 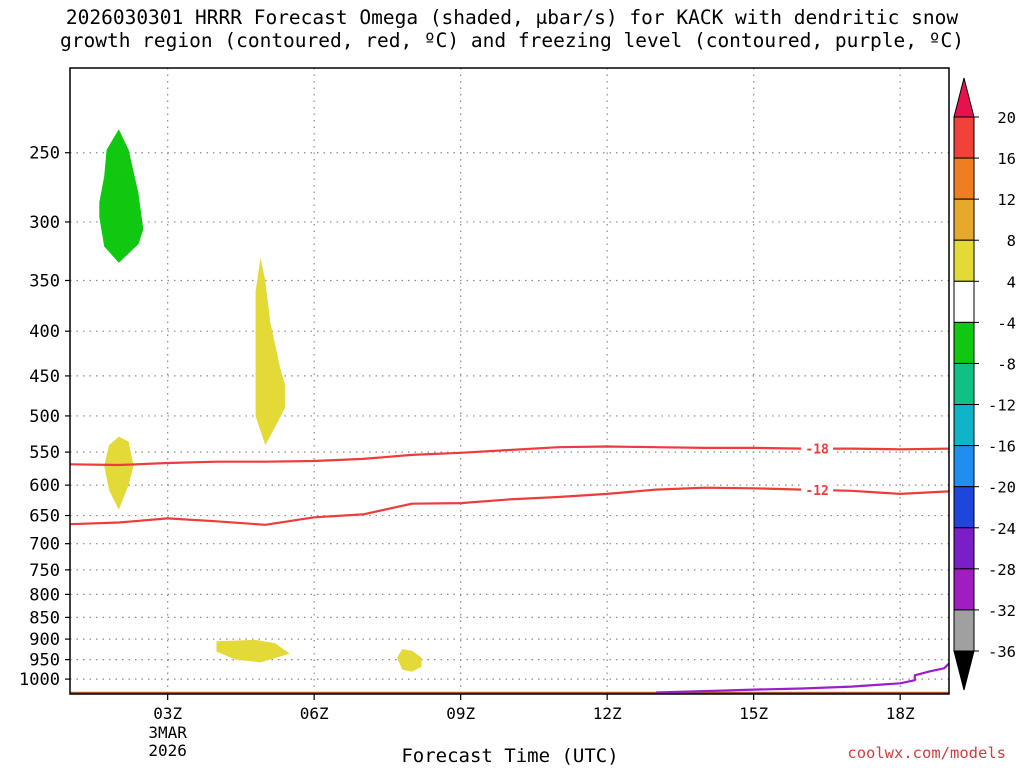 What do you see at coordinates (1006, 200) in the screenshot?
I see `colorbar-label-3: 12` at bounding box center [1006, 200].